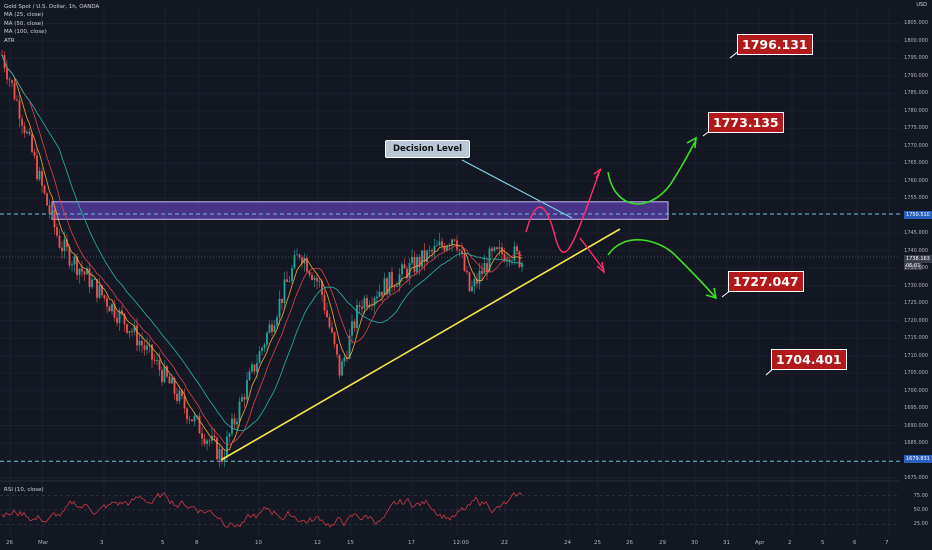 This screenshot has width=932, height=550. I want to click on y-tick-label: 1775.000, so click(916, 128).